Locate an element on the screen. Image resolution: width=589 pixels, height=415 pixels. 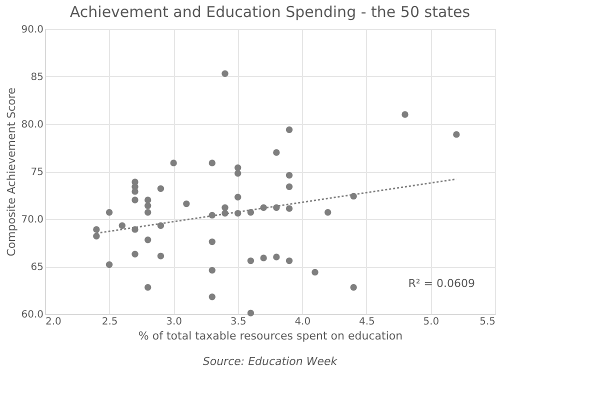
y-tick-label: 60.0 is located at coordinates (32, 315).